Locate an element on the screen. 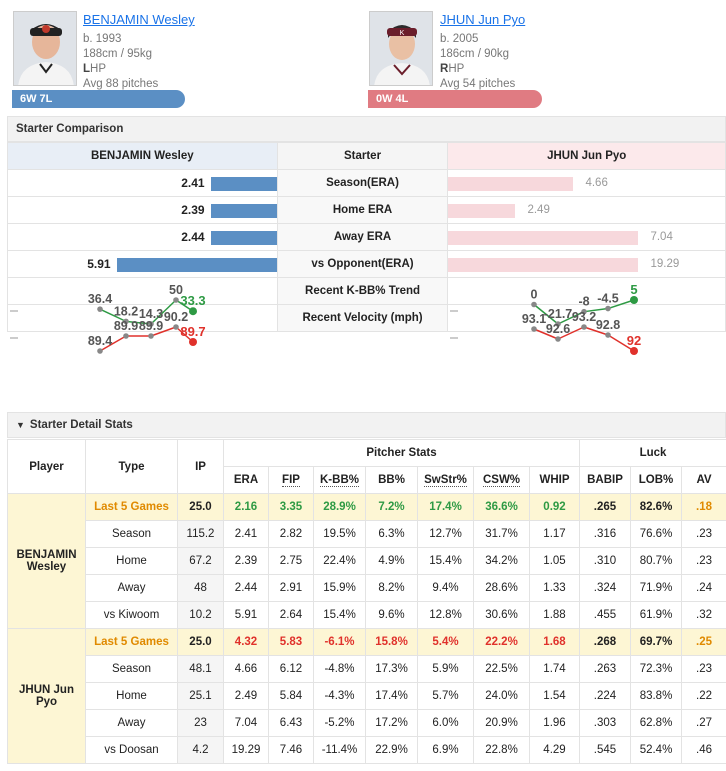  cell-whip: 1.88 is located at coordinates (554, 615).